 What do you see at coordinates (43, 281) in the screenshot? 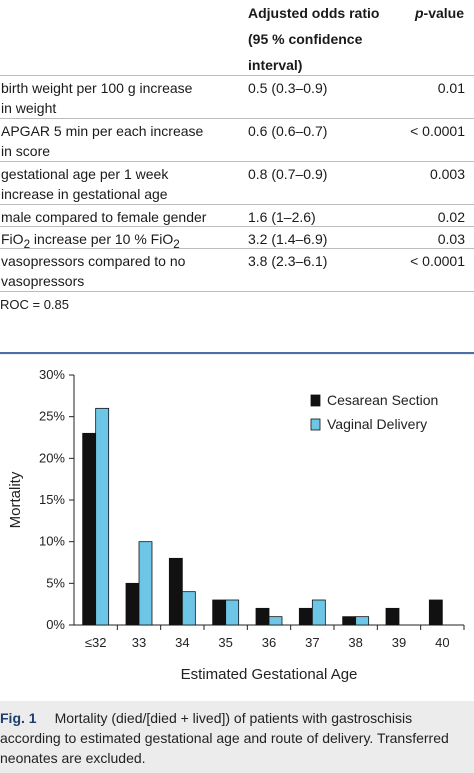
I see `row-label-line: vasopressors` at bounding box center [43, 281].